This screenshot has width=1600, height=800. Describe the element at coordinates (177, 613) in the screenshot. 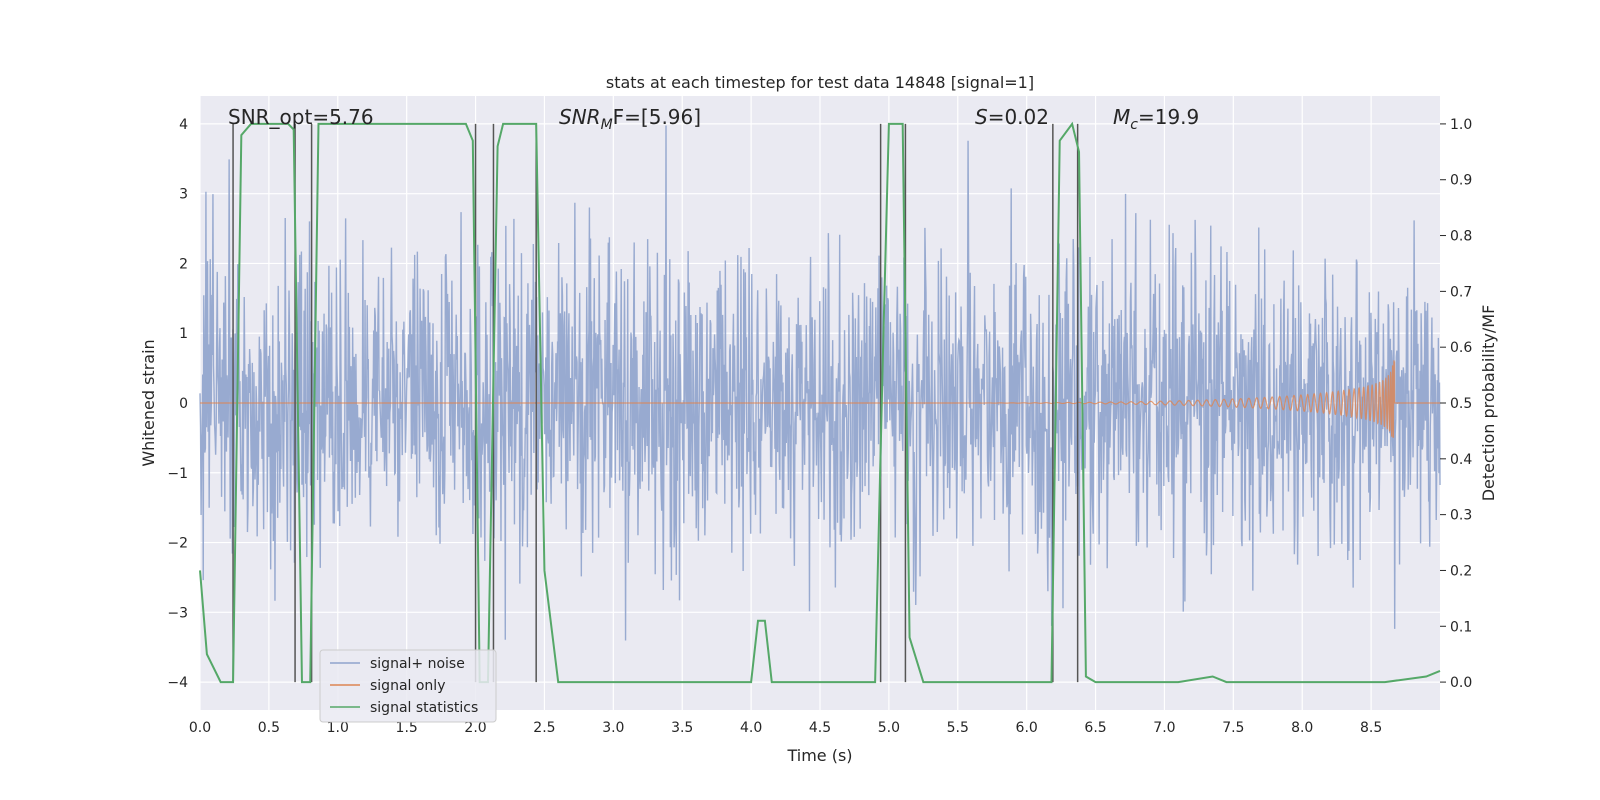

I see `y-tick-label-7: −3` at that location.